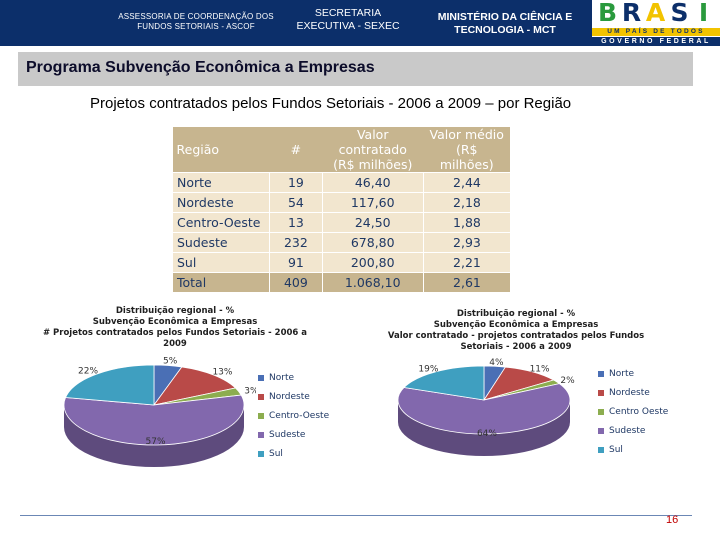 The image size is (720, 540). What do you see at coordinates (656, 31) in the screenshot?
I see `logo-tagline: UM PAÍS DE TODOS` at bounding box center [656, 31].